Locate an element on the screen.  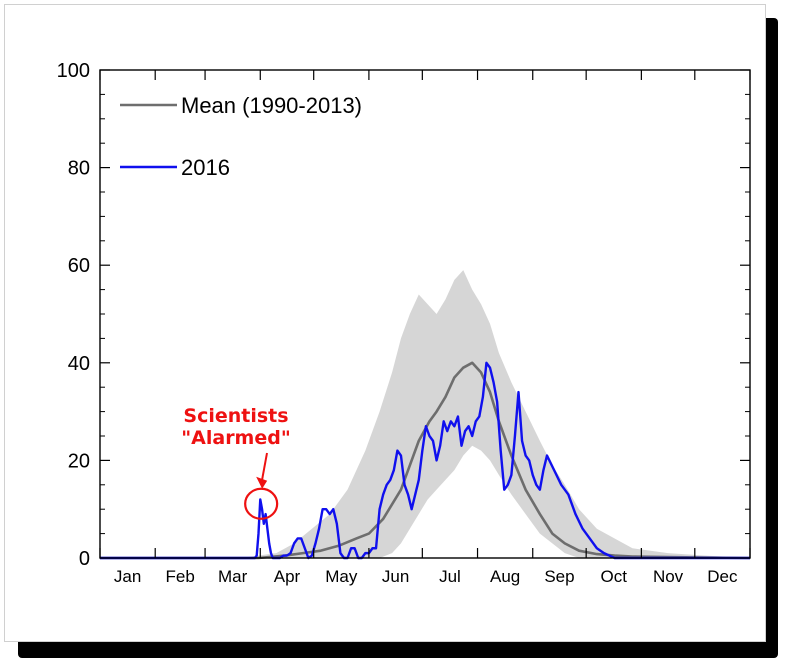
x-tick-label: Dec is located at coordinates (722, 576).